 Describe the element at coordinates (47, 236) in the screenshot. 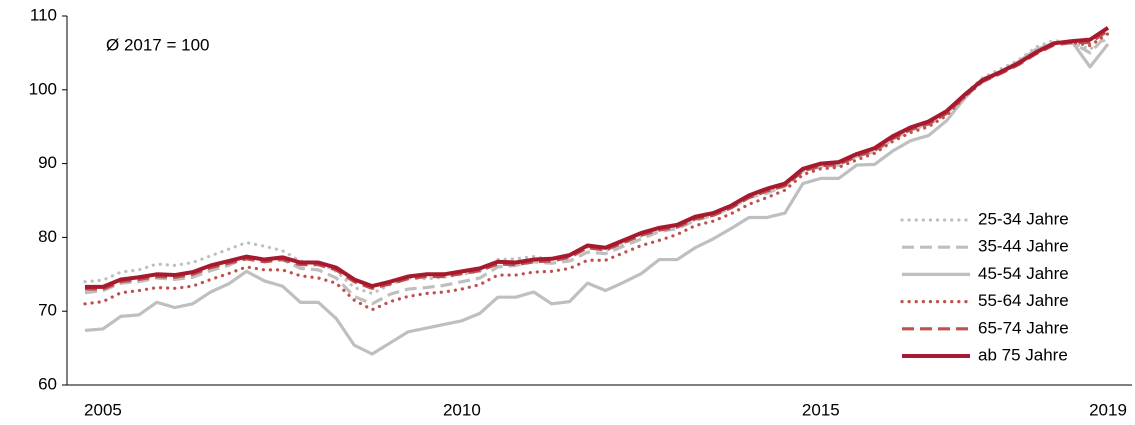

I see `y-tick-label: 80` at that location.